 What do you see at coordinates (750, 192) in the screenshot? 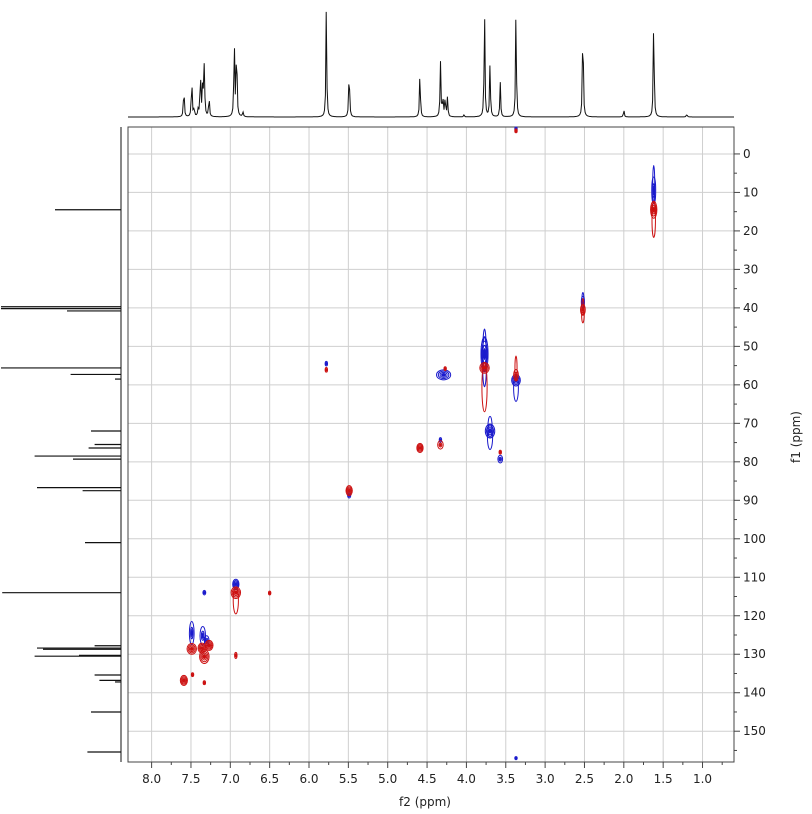
I see `y-tick-label: 10` at bounding box center [750, 192].